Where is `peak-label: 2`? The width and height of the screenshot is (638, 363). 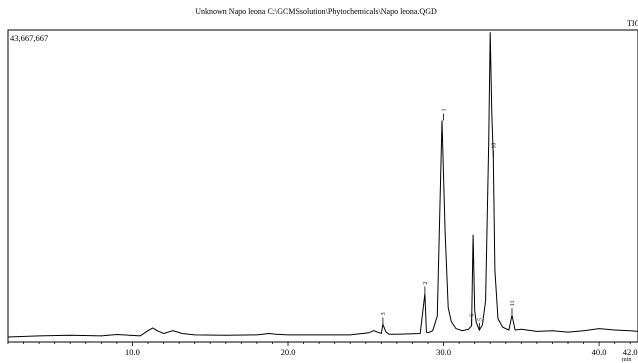 peak-label: 2 is located at coordinates (426, 283).